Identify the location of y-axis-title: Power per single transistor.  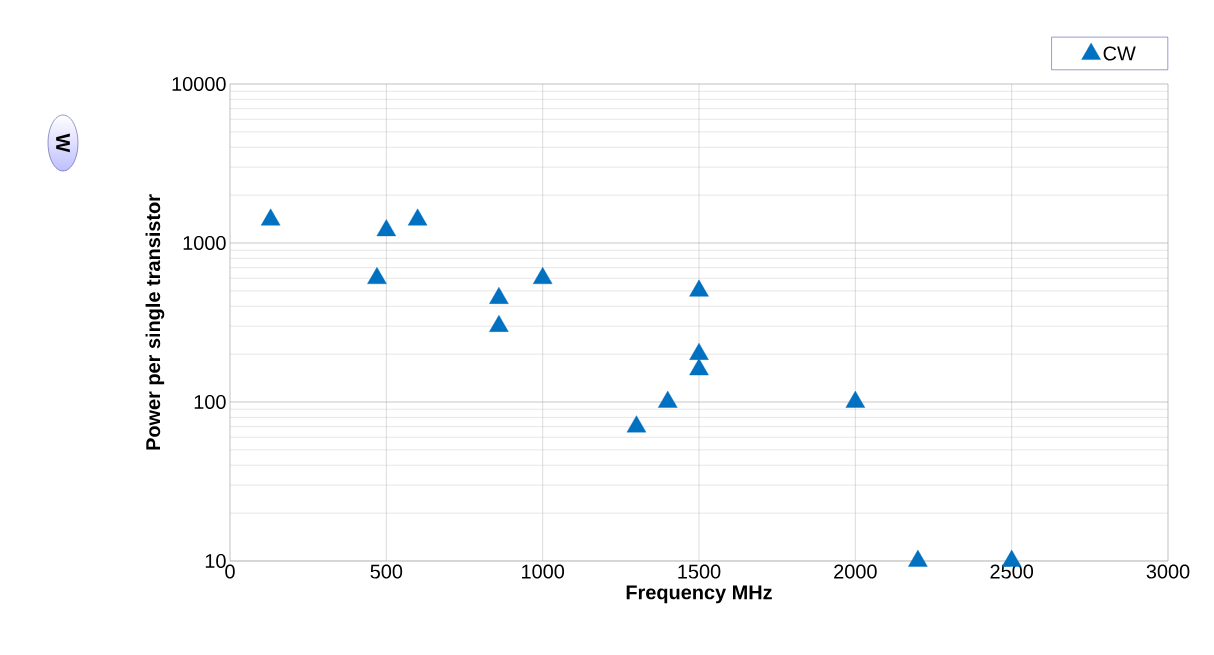
(155, 322).